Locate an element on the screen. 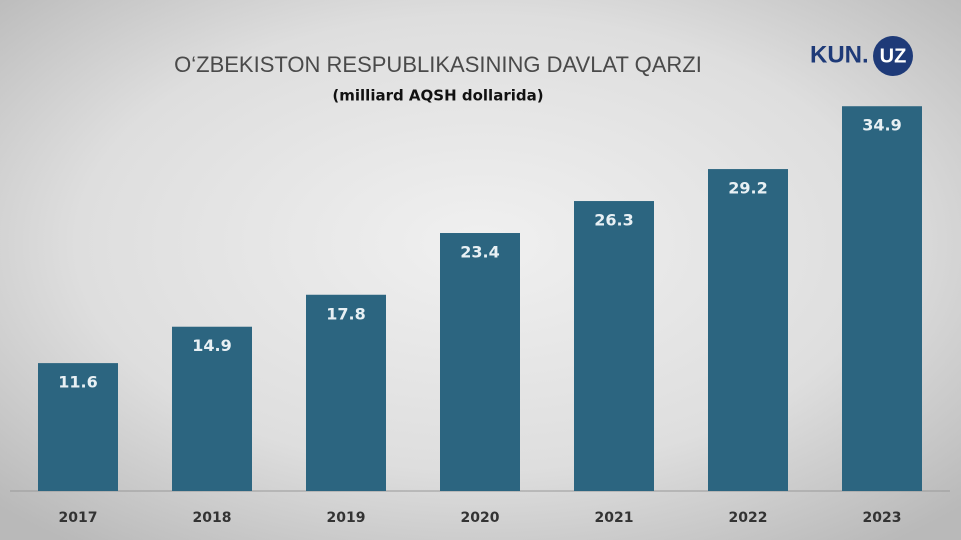 The width and height of the screenshot is (961, 540). data-label: 11.6 is located at coordinates (77, 382).